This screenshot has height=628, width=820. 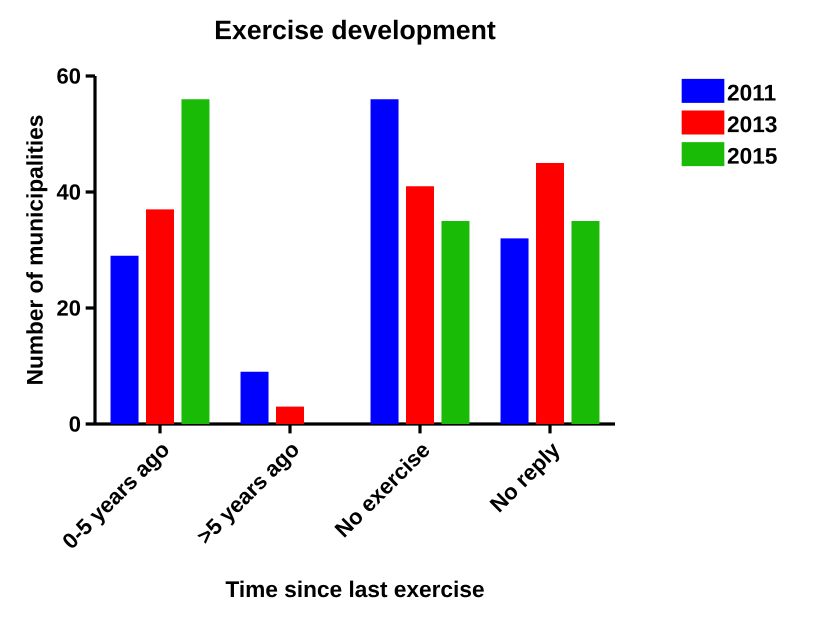 What do you see at coordinates (68, 76) in the screenshot?
I see `y-tick-label: 60` at bounding box center [68, 76].